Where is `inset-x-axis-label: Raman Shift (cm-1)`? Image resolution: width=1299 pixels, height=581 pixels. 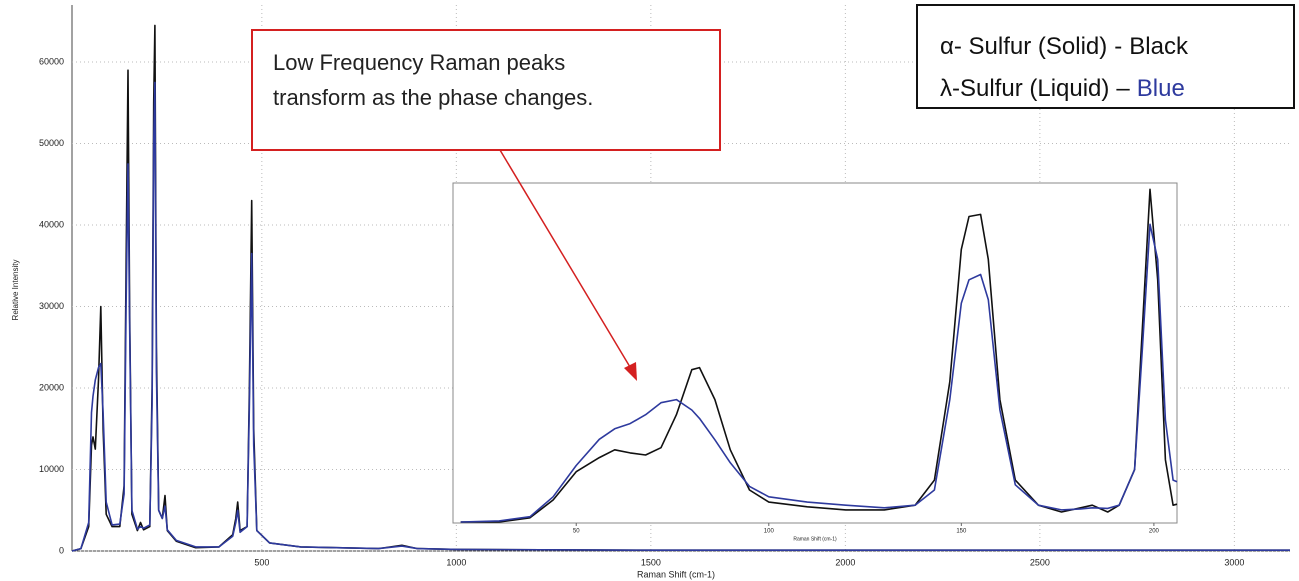 inset-x-axis-label: Raman Shift (cm-1) is located at coordinates (815, 539).